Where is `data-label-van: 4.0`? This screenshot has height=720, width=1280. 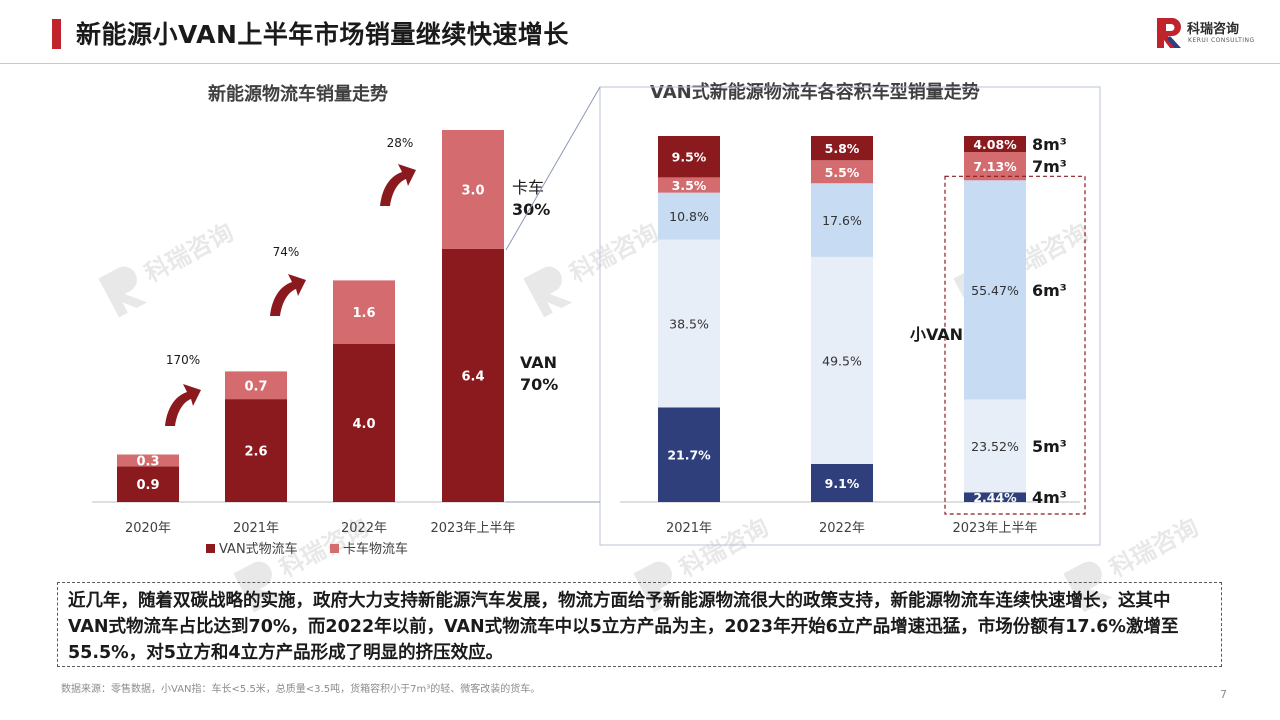
data-label-van: 4.0 is located at coordinates (363, 424).